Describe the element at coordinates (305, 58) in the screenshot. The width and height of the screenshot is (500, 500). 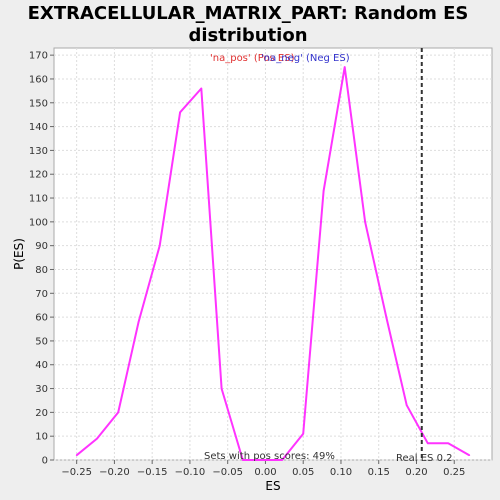
I see `legend-neg: 'na_neg' (Neg ES)` at that location.